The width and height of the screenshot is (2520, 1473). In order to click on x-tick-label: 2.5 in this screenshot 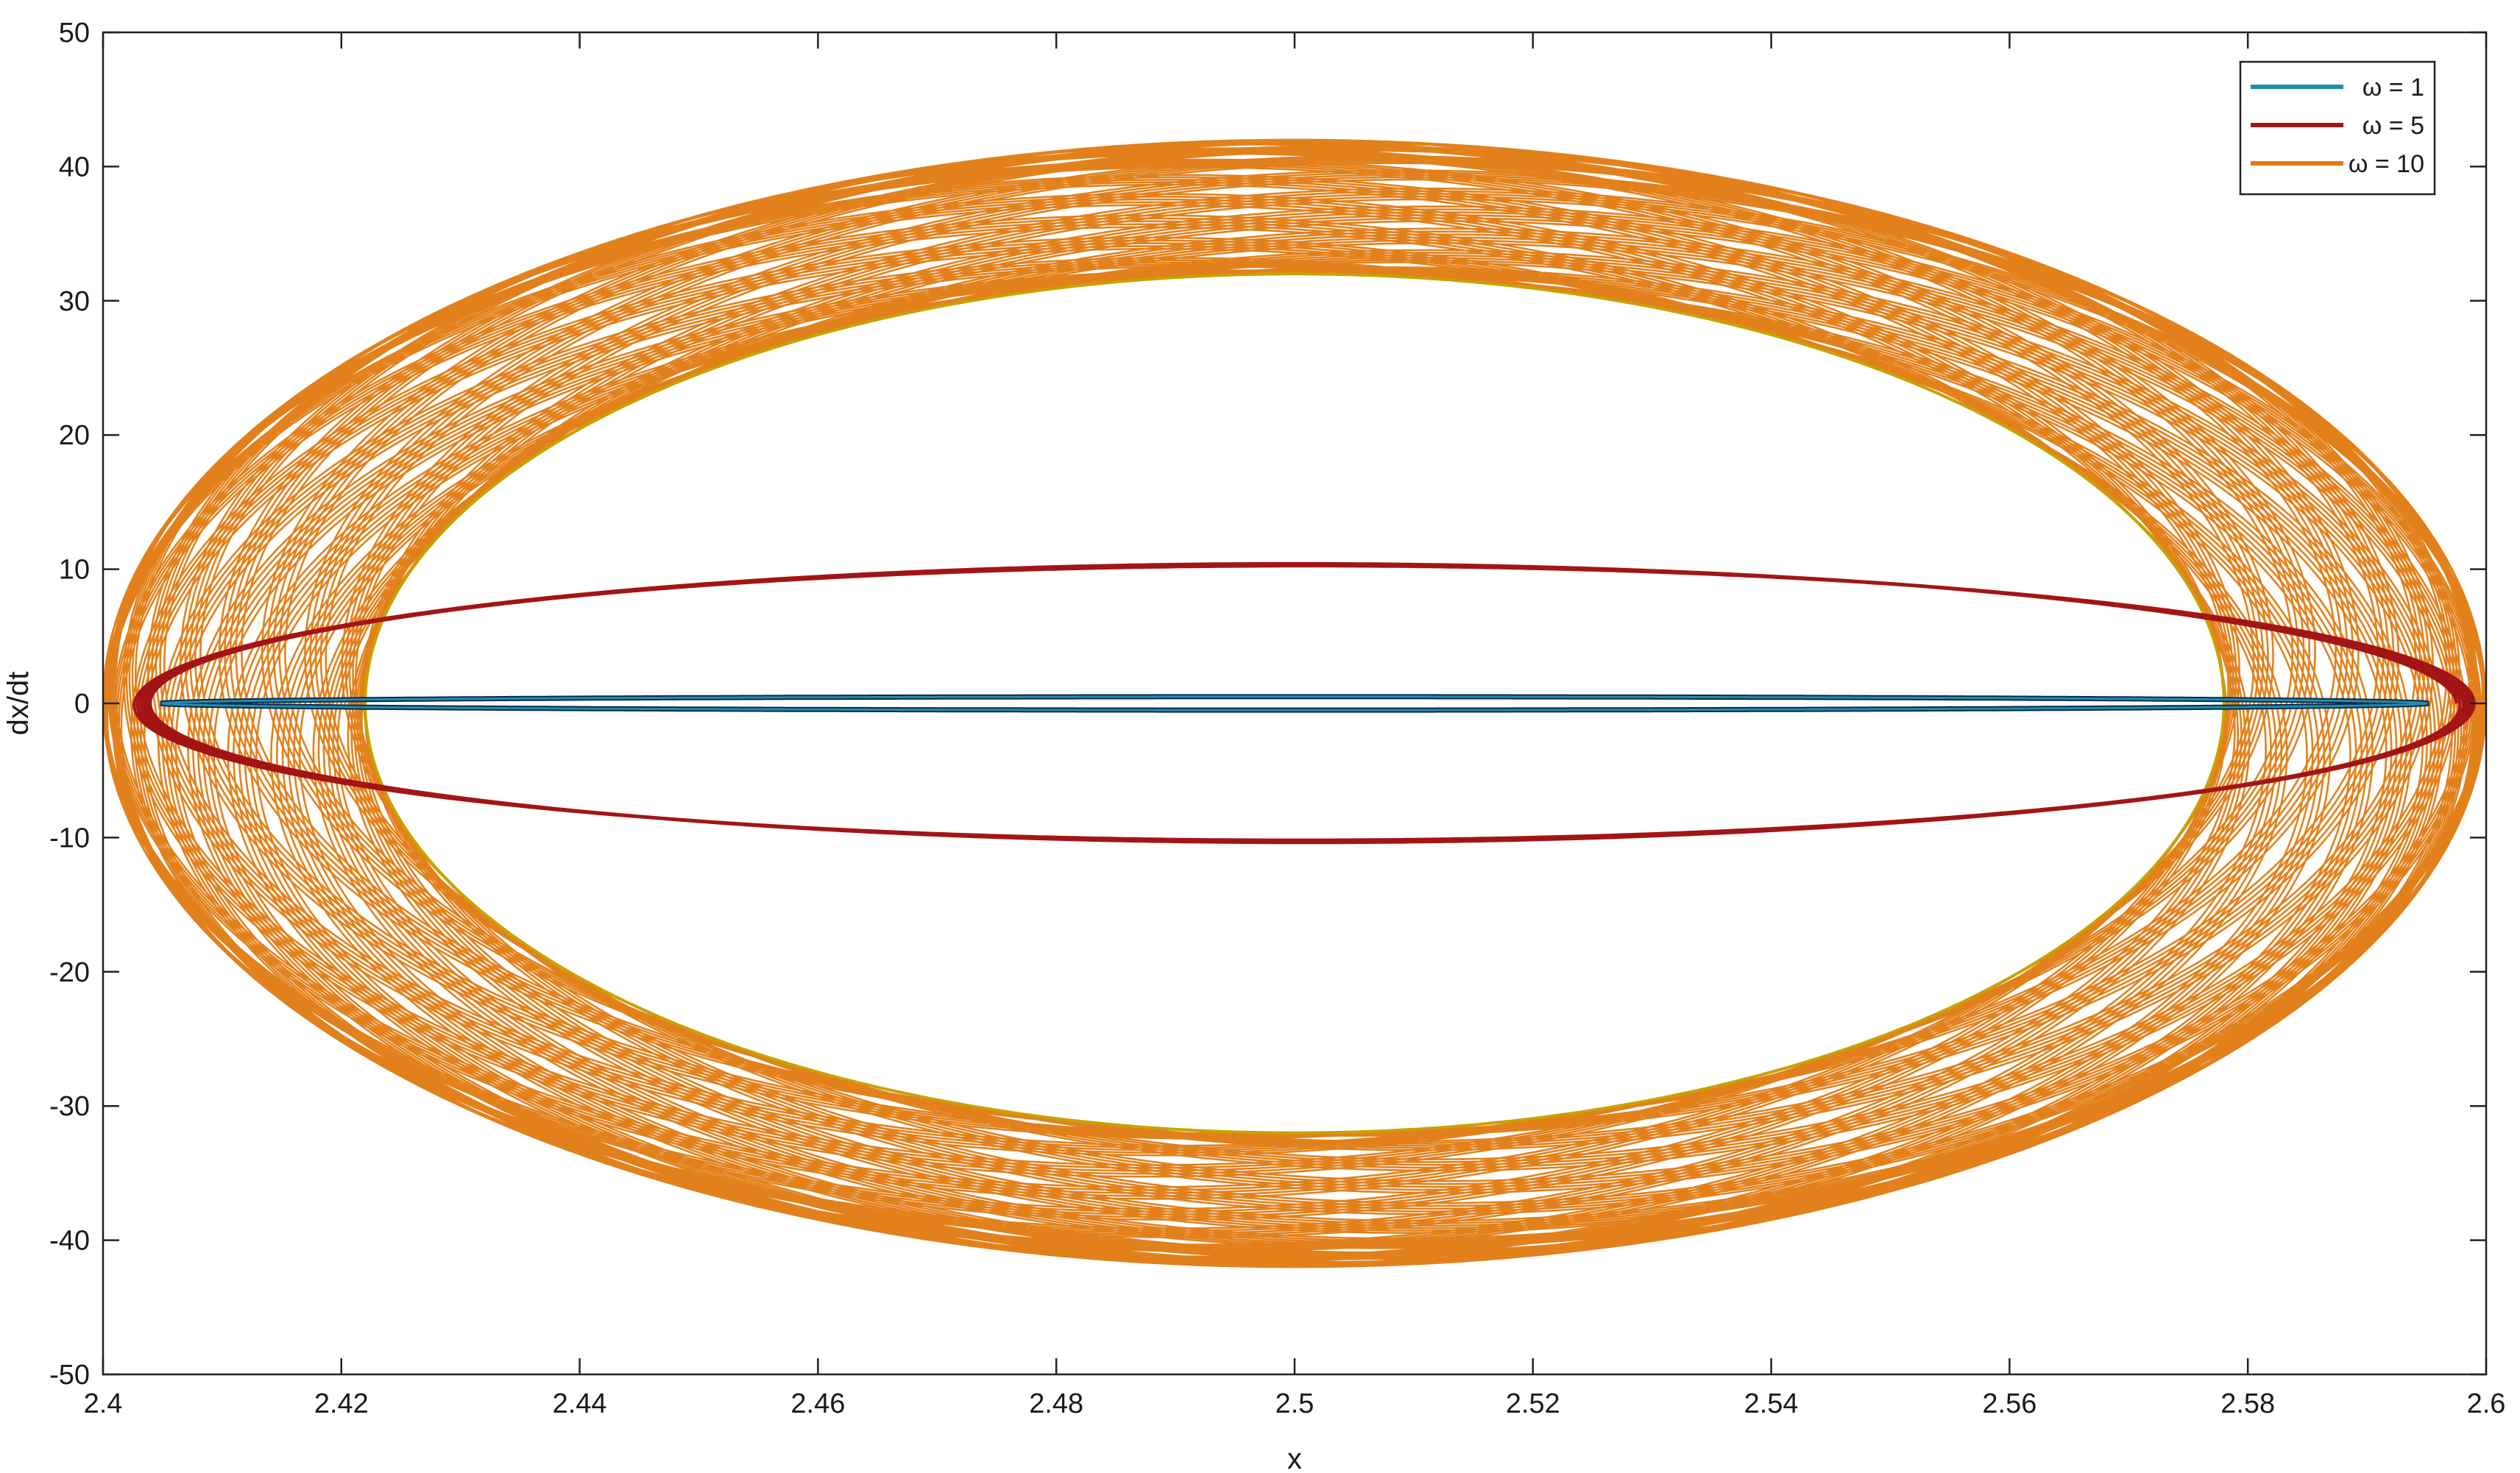, I will do `click(1294, 1403)`.